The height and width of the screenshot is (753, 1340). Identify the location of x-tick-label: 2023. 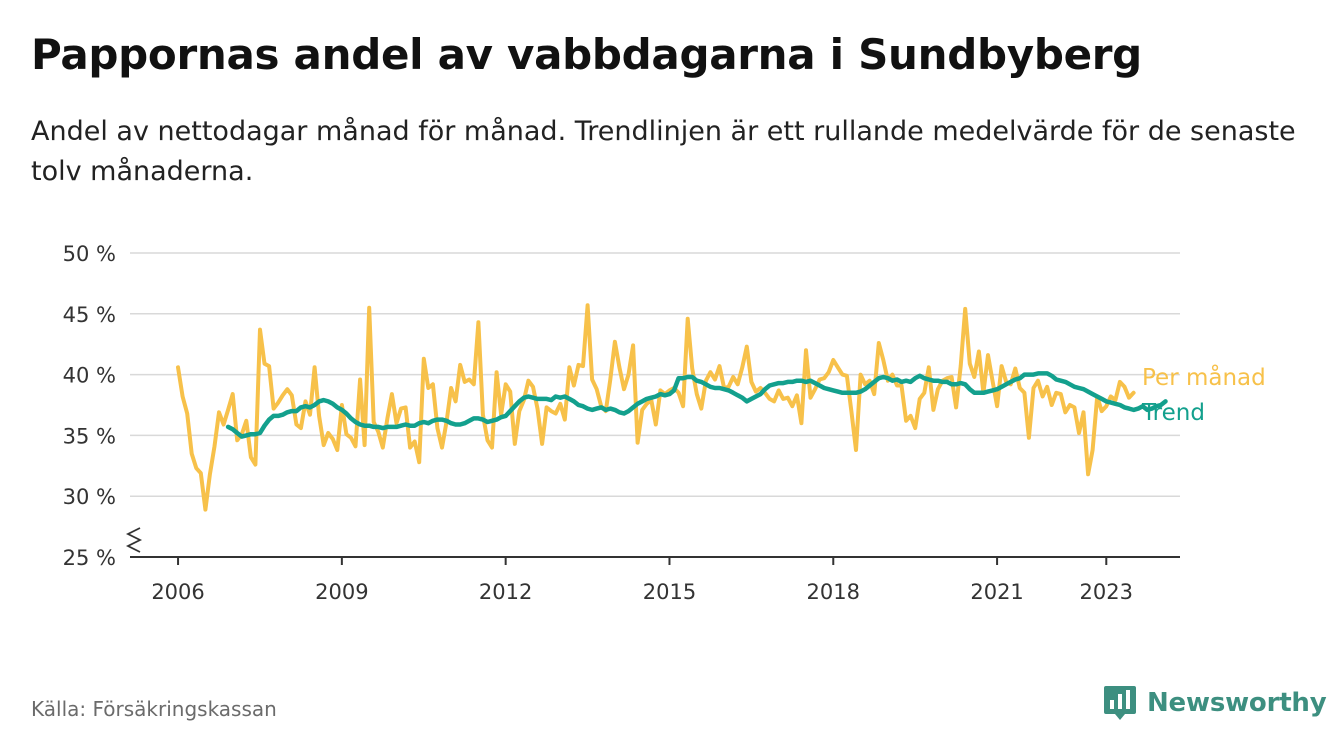
(1106, 592).